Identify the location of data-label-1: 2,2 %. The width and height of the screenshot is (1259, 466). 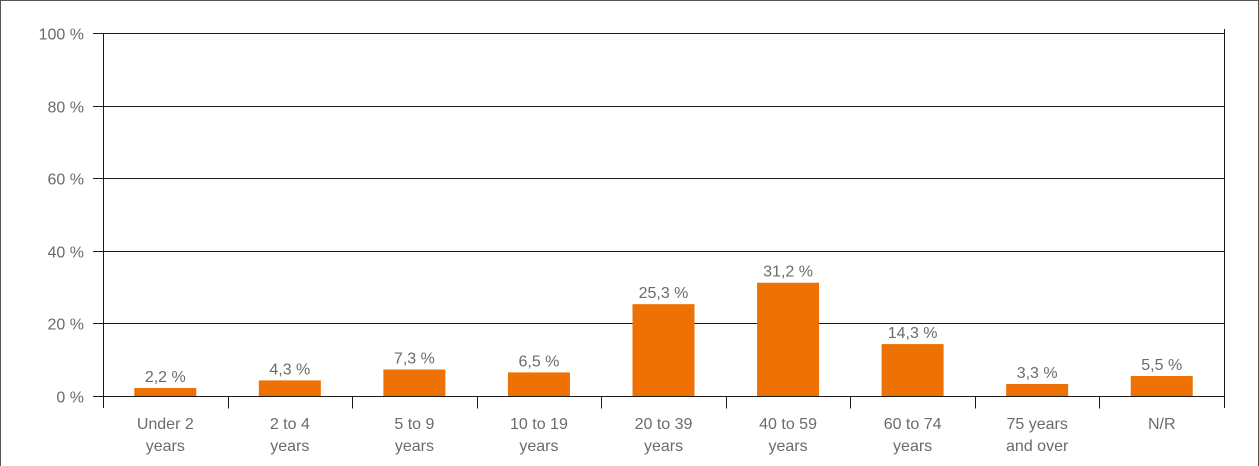
(165, 377).